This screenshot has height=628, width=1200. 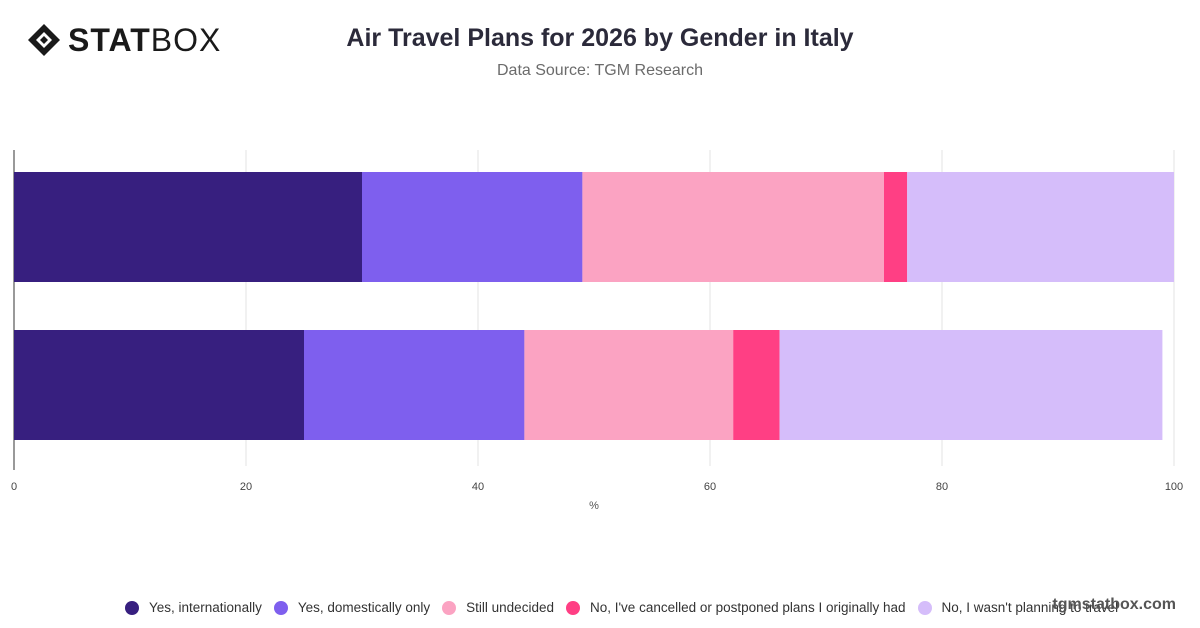 What do you see at coordinates (364, 607) in the screenshot?
I see `legend-label: Yes, domestically only` at bounding box center [364, 607].